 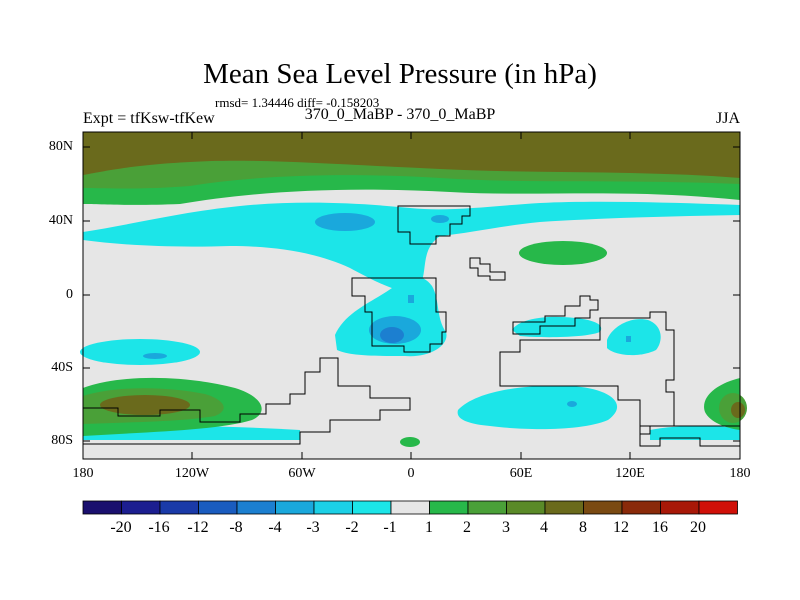 I want to click on colorbar-label: -3, so click(x=313, y=527).